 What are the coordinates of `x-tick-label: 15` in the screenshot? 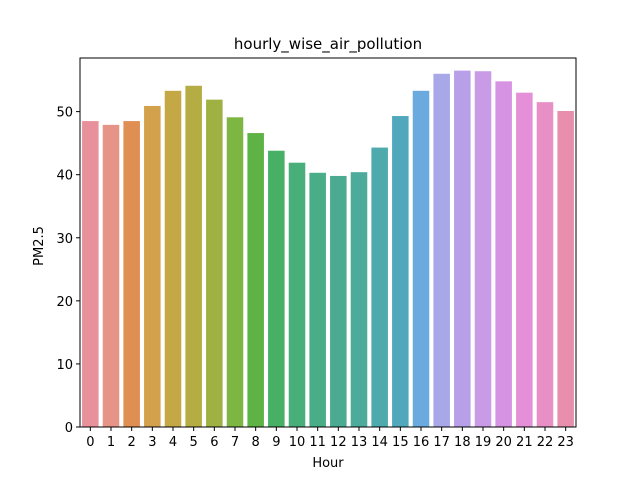 It's located at (400, 442).